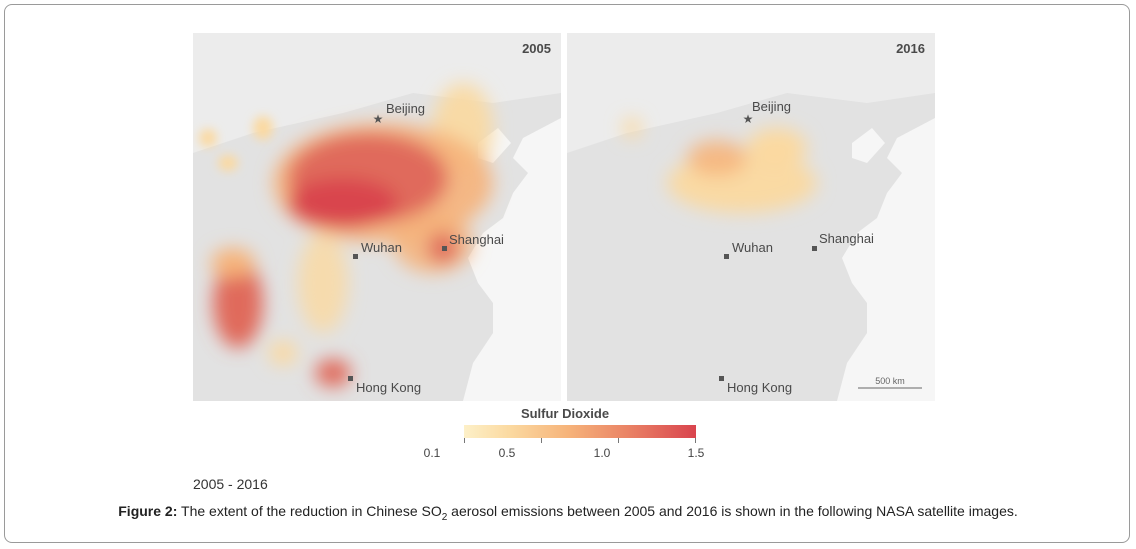 The height and width of the screenshot is (549, 1136). What do you see at coordinates (890, 381) in the screenshot?
I see `scale-bar-label: 500 km` at bounding box center [890, 381].